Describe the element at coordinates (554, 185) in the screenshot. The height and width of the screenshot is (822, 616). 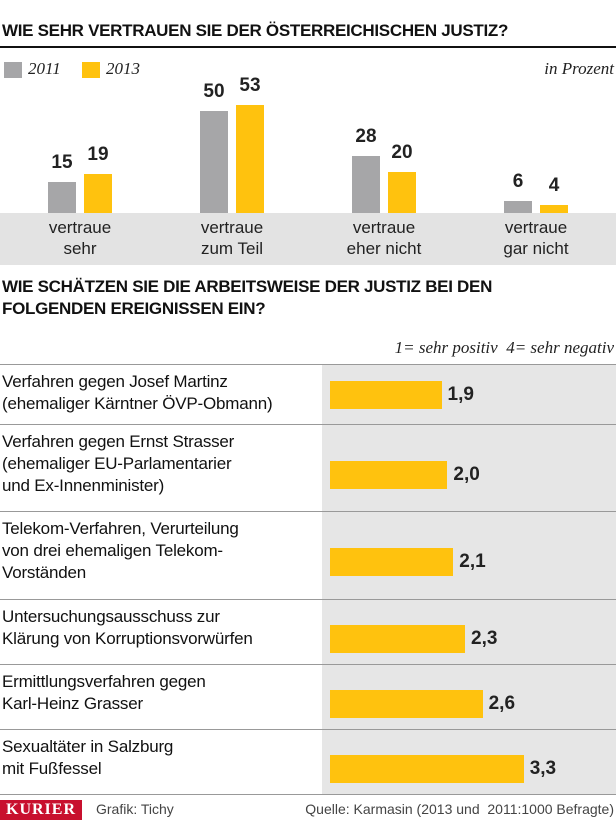
I see `value-label: 4` at that location.